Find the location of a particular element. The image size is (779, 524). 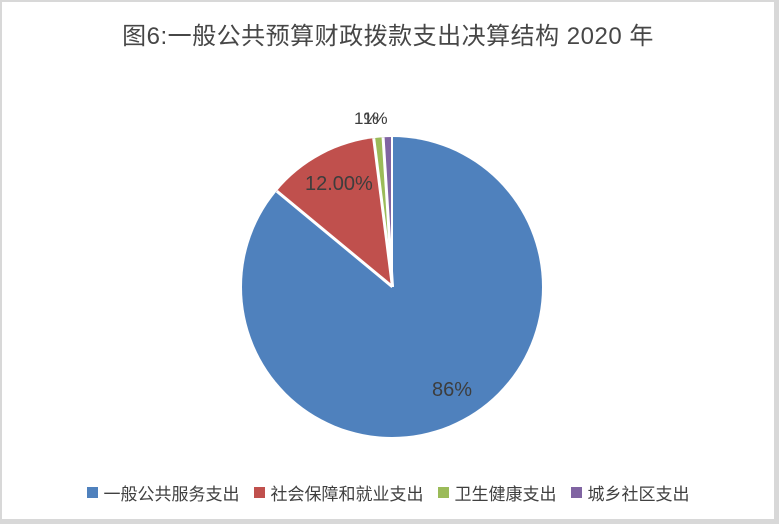

legend-item-community: 城乡社区支出 is located at coordinates (630, 492).